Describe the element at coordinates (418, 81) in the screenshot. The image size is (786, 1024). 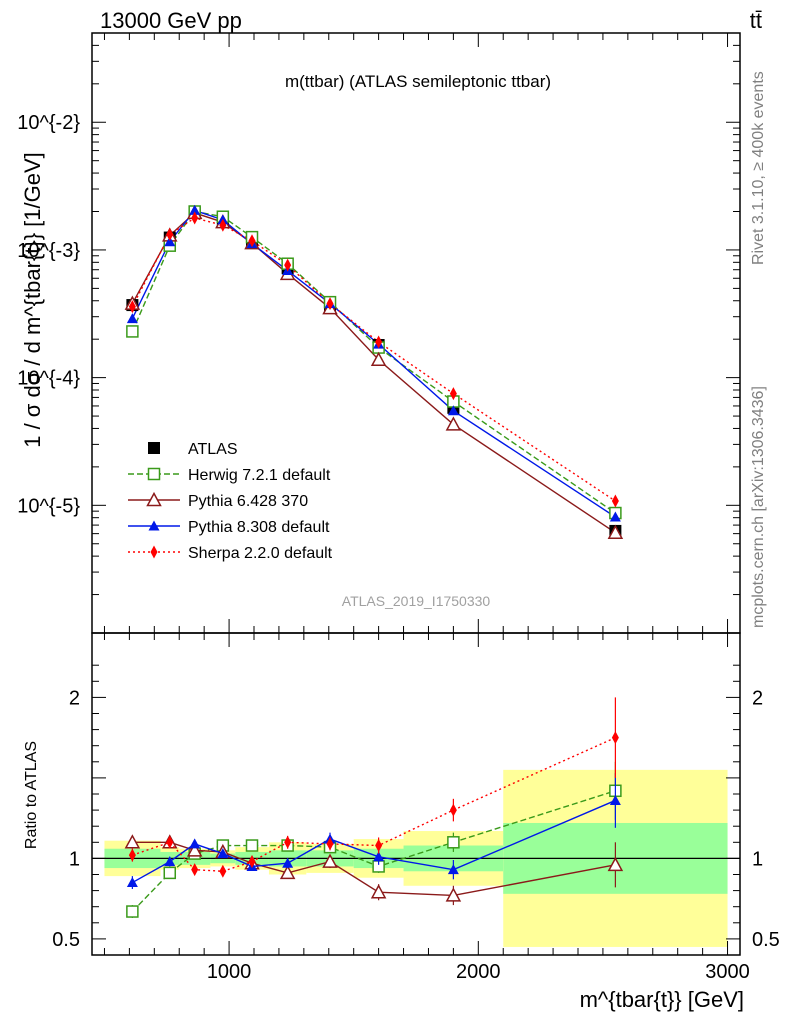
I see `chart-title: m(ttbar) (ATLAS semileptonic ttbar)` at that location.